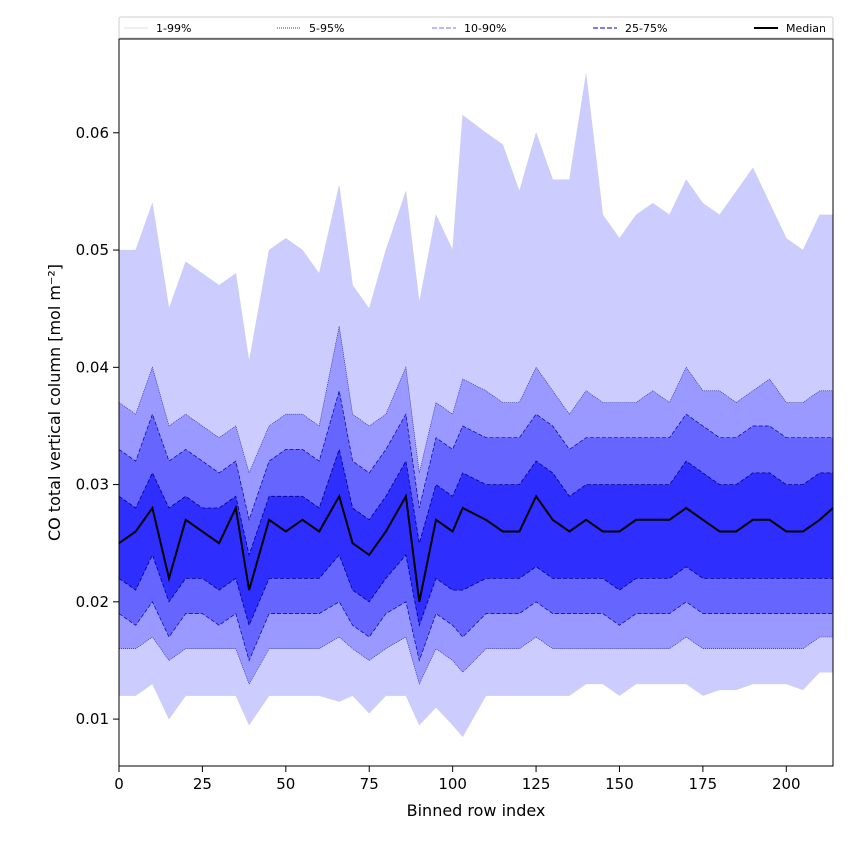 The height and width of the screenshot is (850, 850). What do you see at coordinates (619, 784) in the screenshot?
I see `x-tick-label: 150` at bounding box center [619, 784].